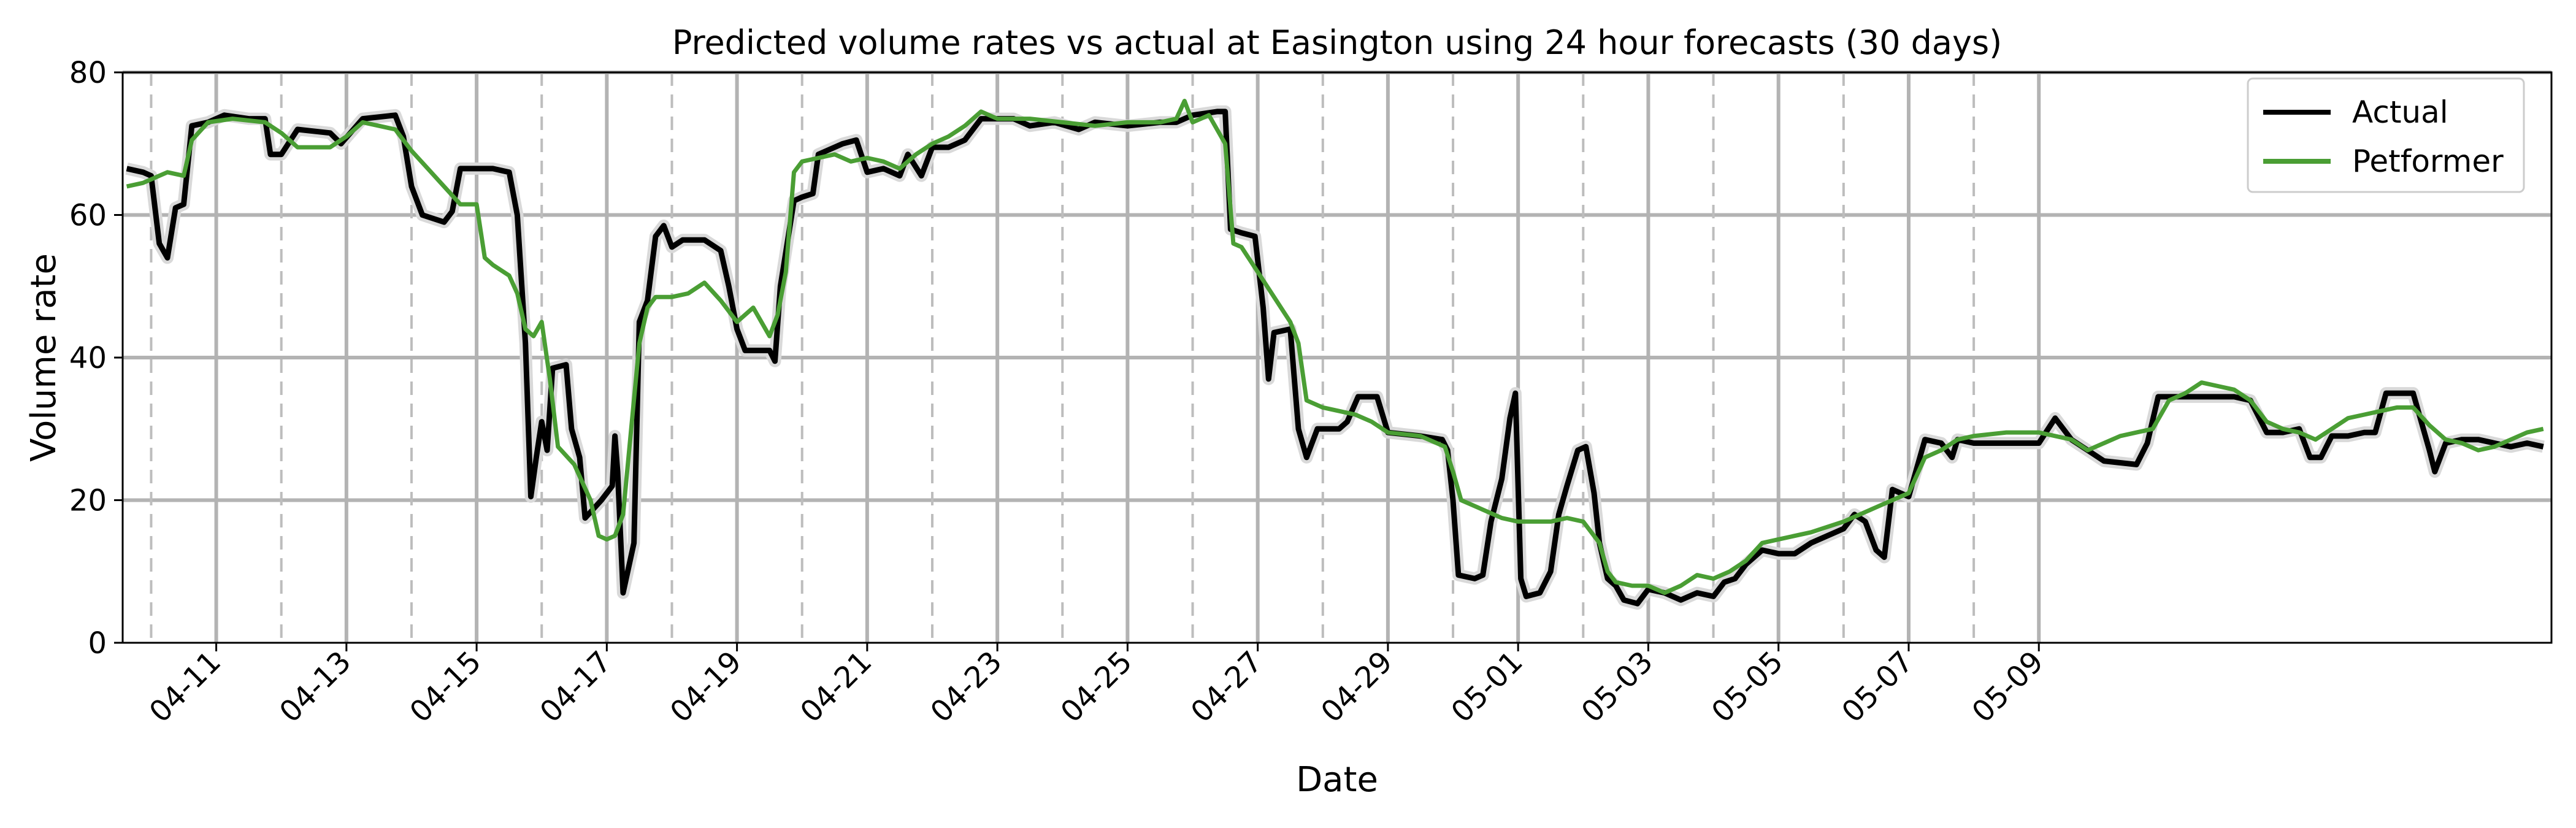 Image resolution: width=2576 pixels, height=828 pixels. What do you see at coordinates (44, 357) in the screenshot?
I see `y-axis-label: Volume rate` at bounding box center [44, 357].